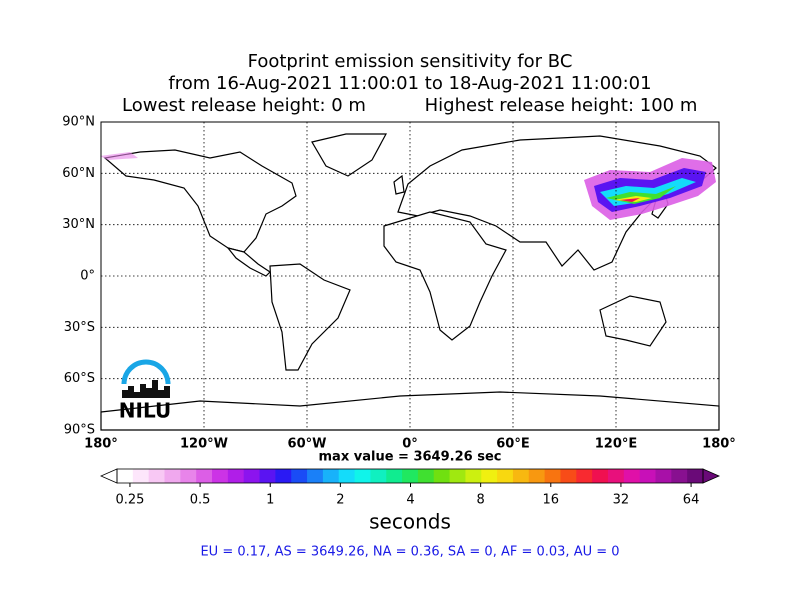  What do you see at coordinates (109, 476) in the screenshot?
I see `colorbar-extend-low` at bounding box center [109, 476].